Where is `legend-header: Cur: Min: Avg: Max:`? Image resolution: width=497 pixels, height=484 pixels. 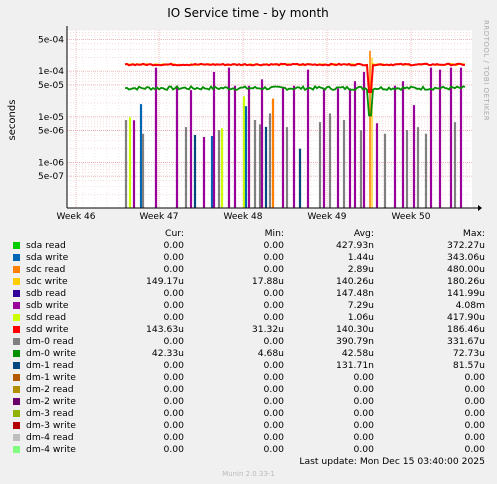 legend-header: Cur: Min: Avg: Max: is located at coordinates (248, 234).